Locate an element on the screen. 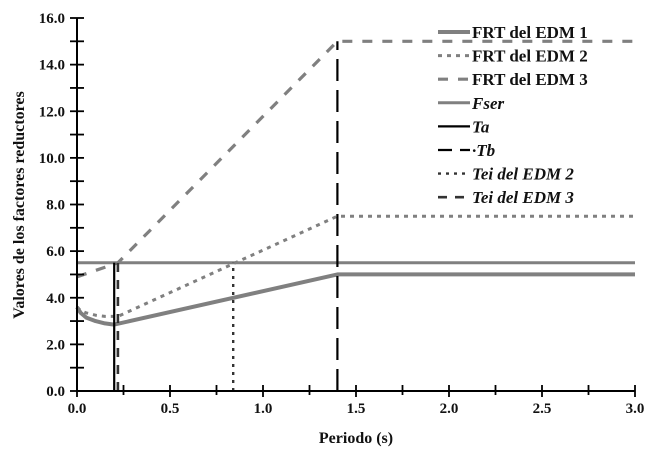 This screenshot has width=650, height=454. y-tick-label: 14.0 is located at coordinates (52, 66).